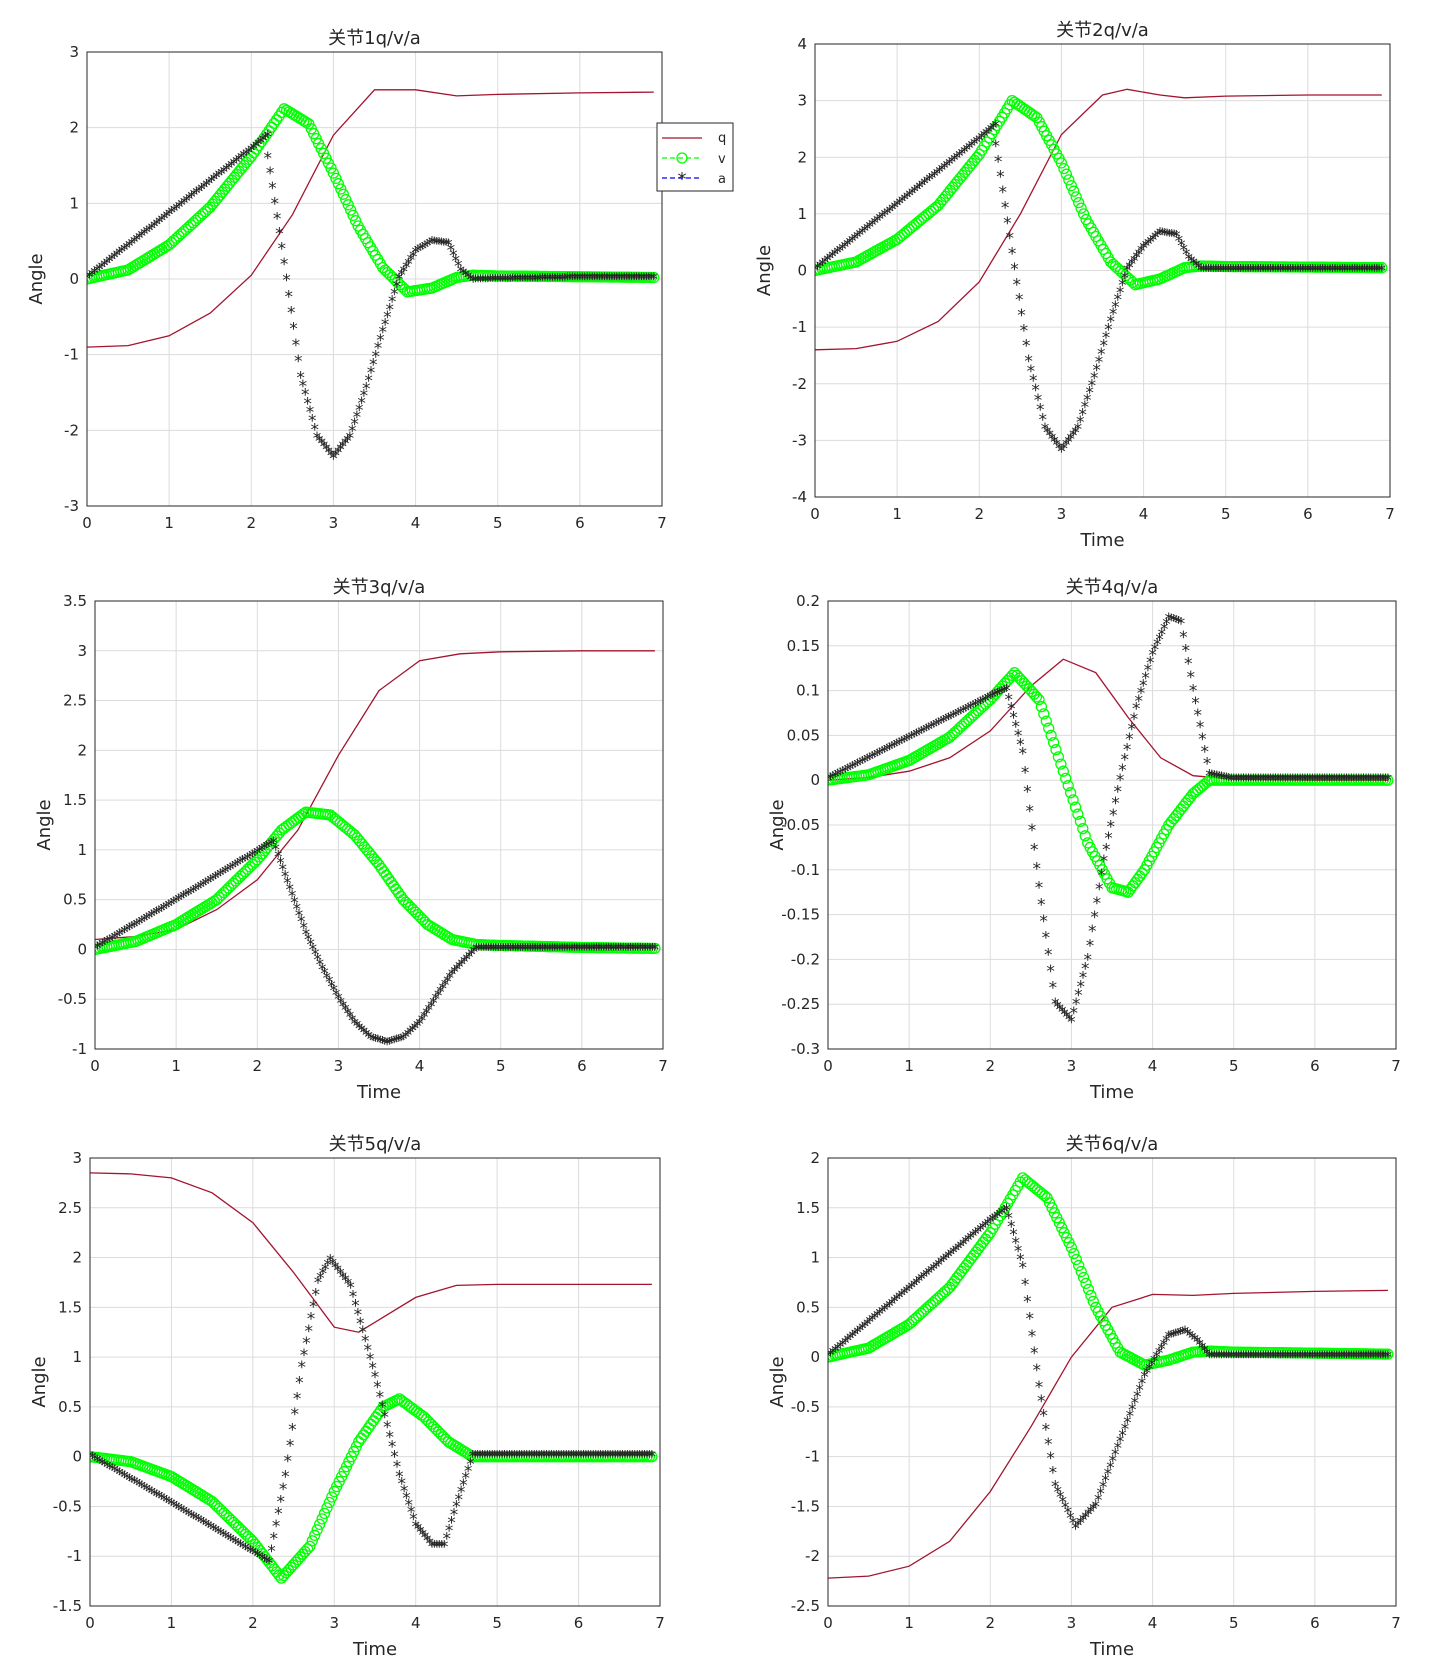  I want to click on y-tick-label: 3, so click(802, 101).